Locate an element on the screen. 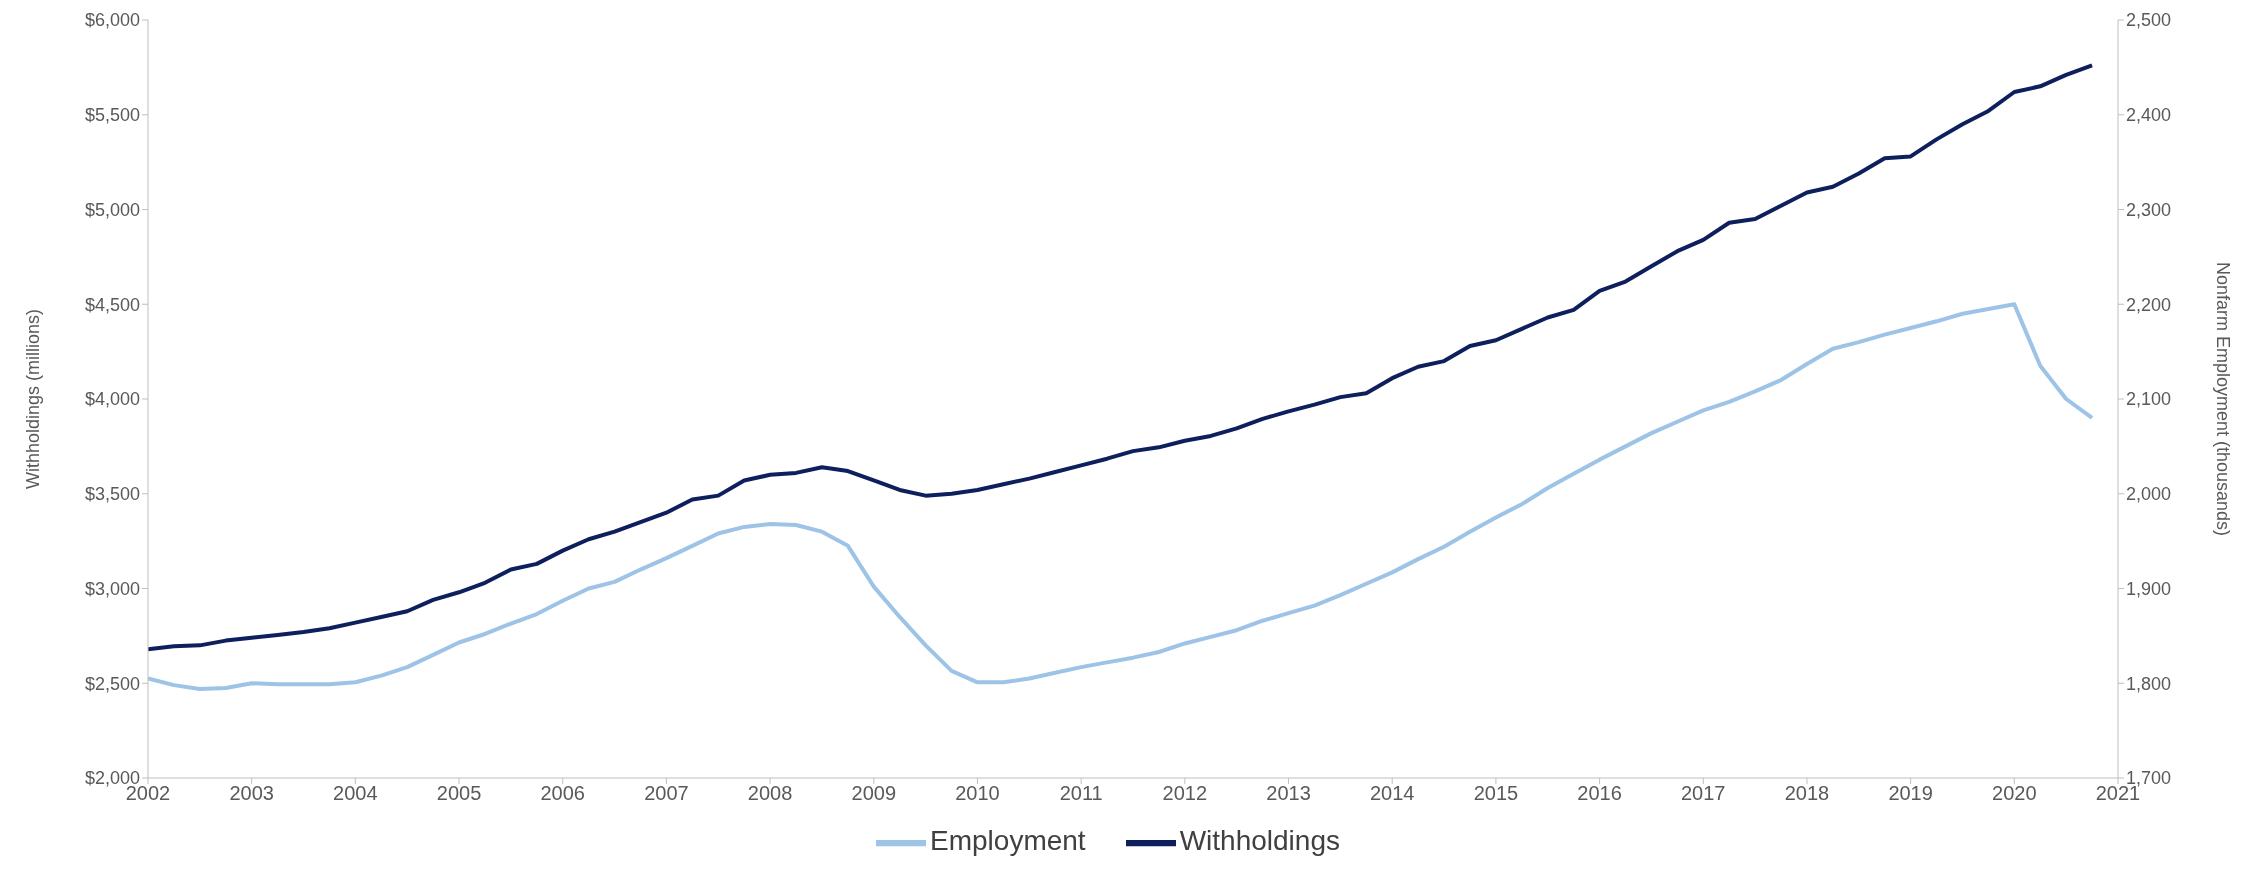 This screenshot has height=890, width=2266. y2-tick-label: 1,800 is located at coordinates (2149, 683).